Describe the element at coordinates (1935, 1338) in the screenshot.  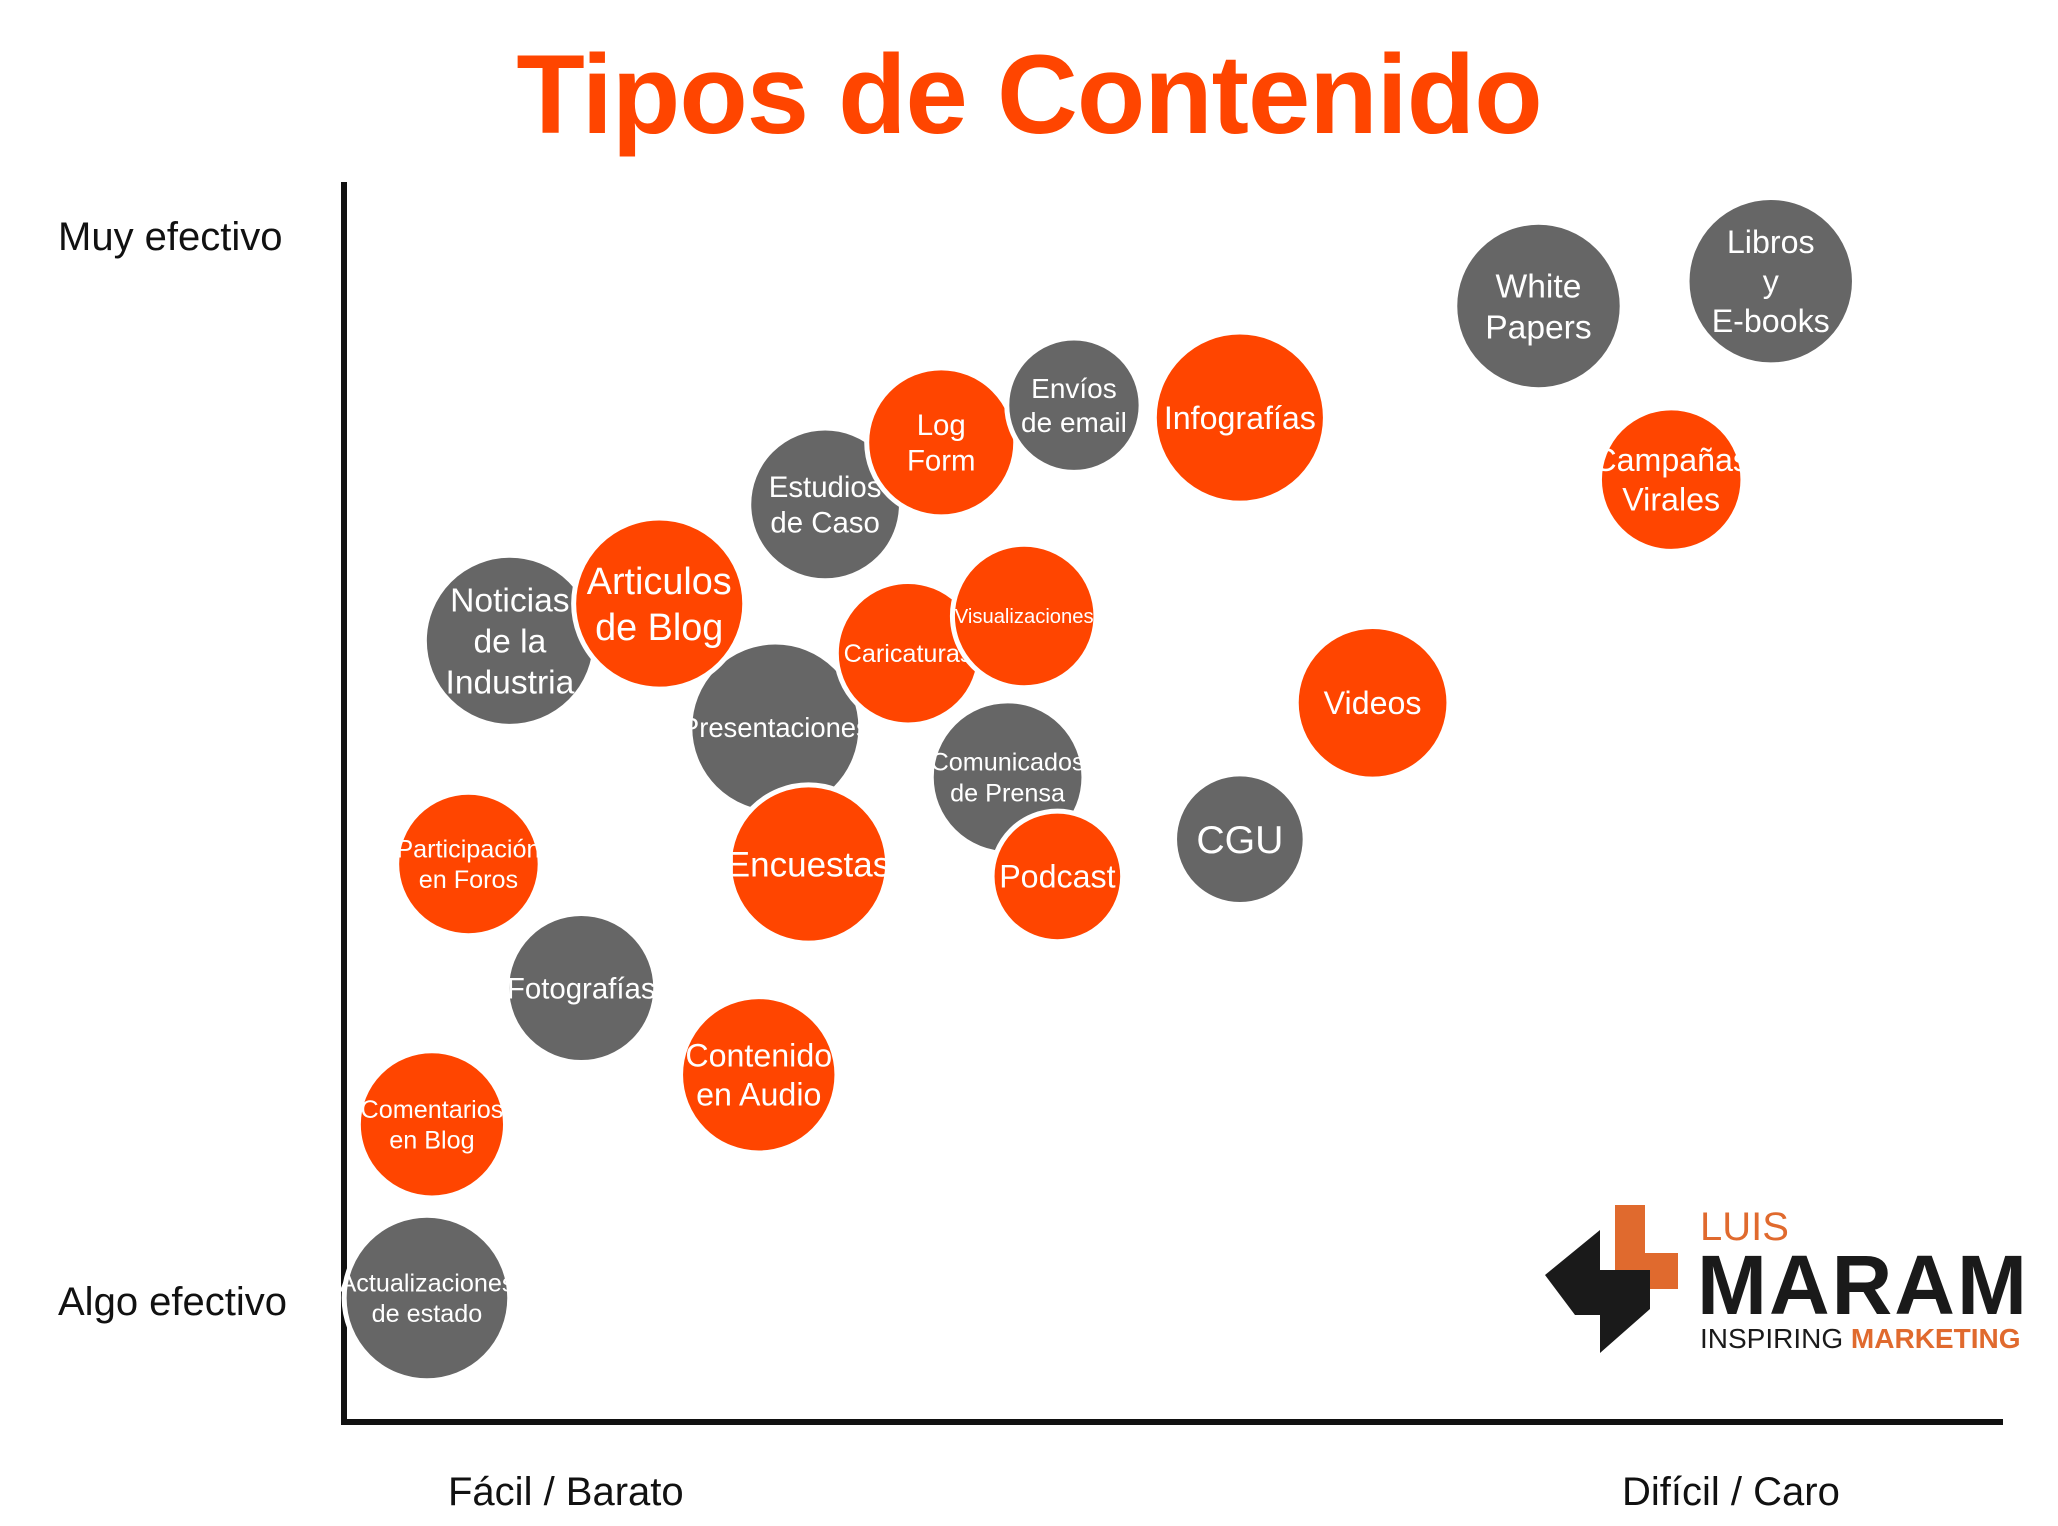
I see `logo-tag-bold: MARKETING` at that location.